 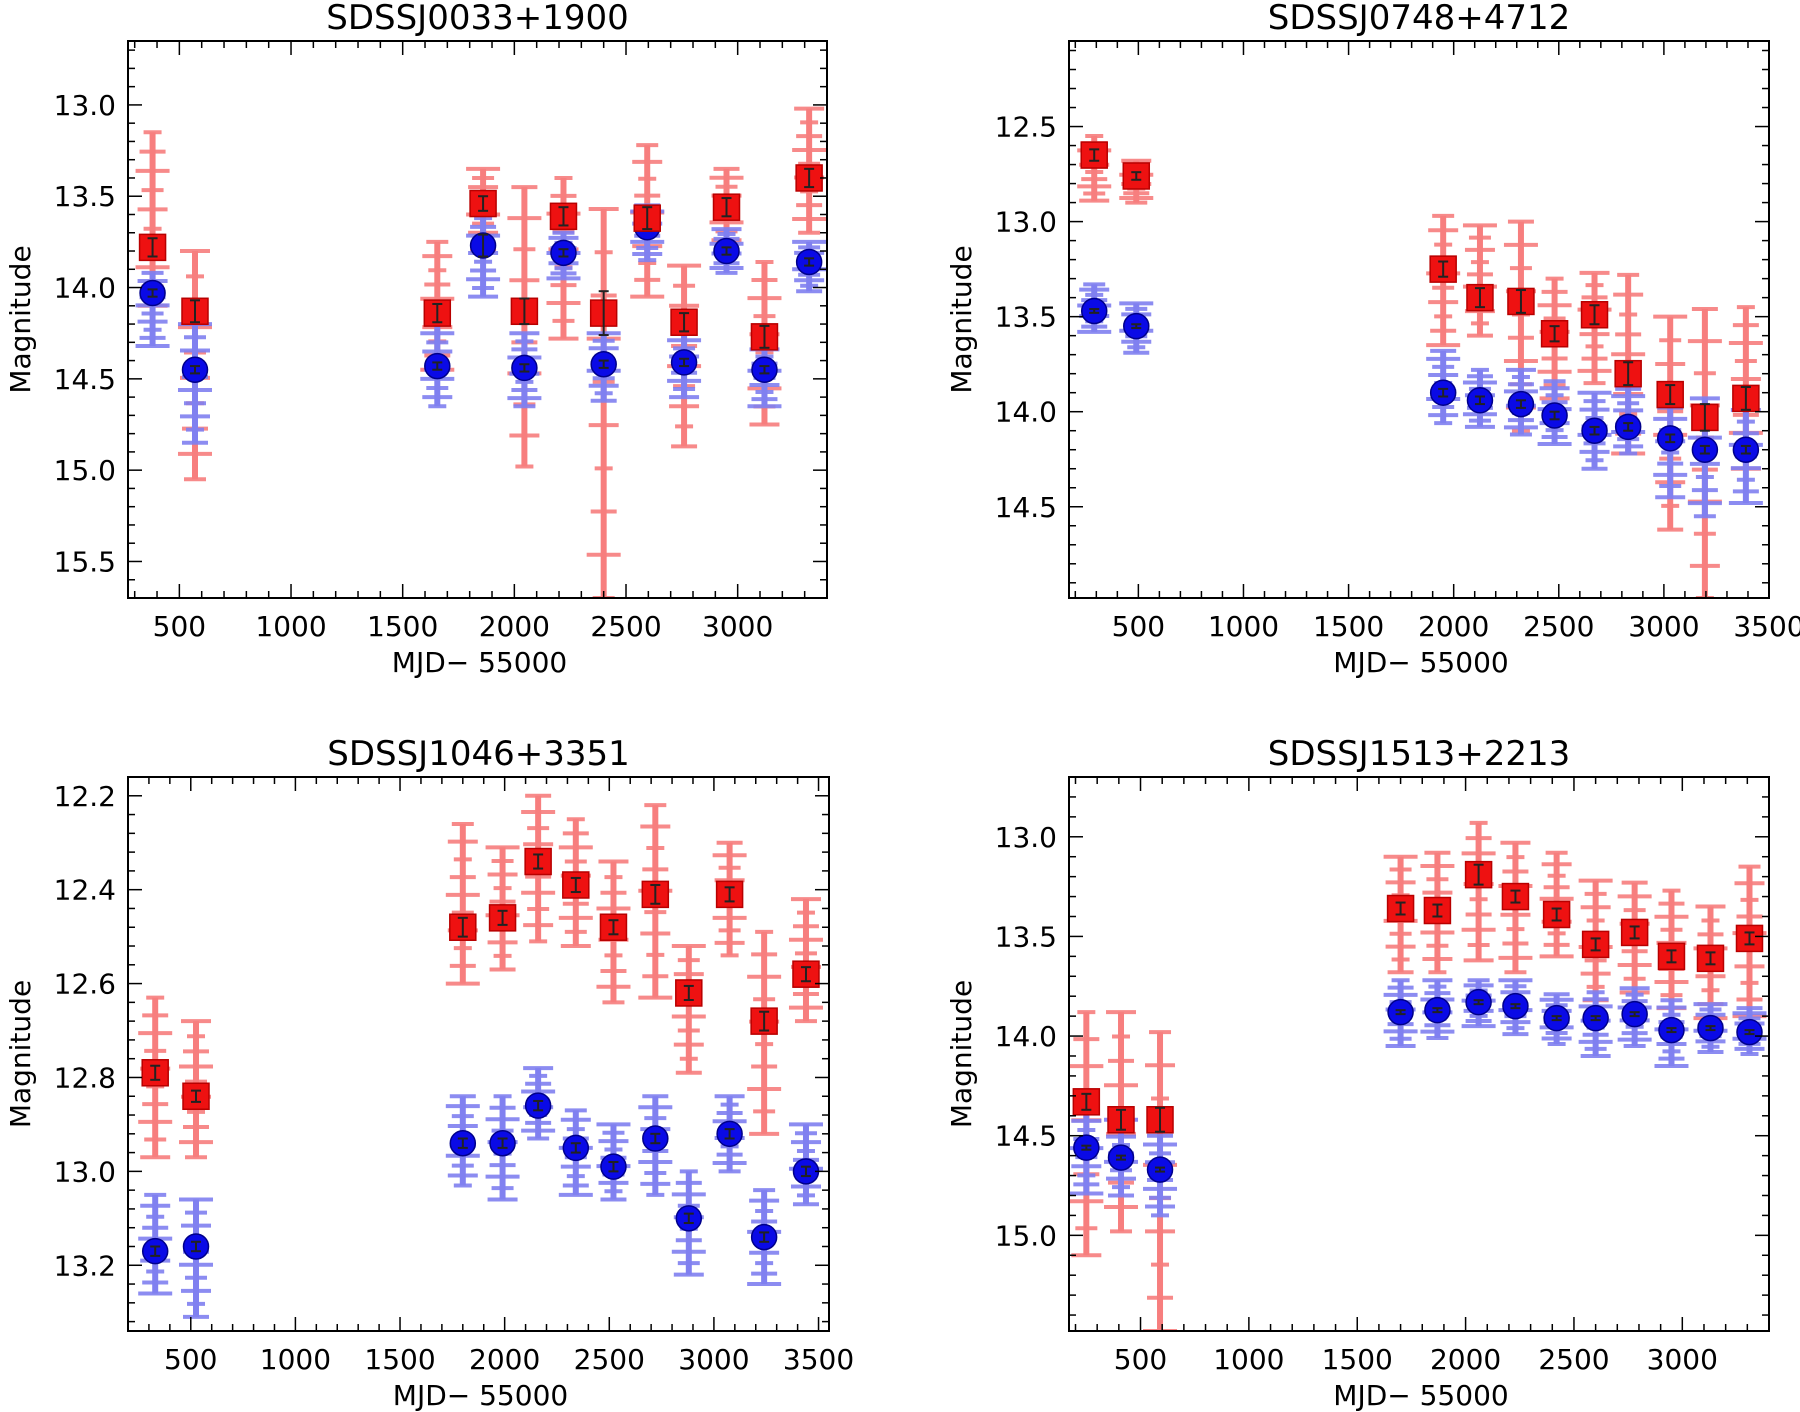 I want to click on chart-title: SDSSJ1513+2213, so click(x=1419, y=754).